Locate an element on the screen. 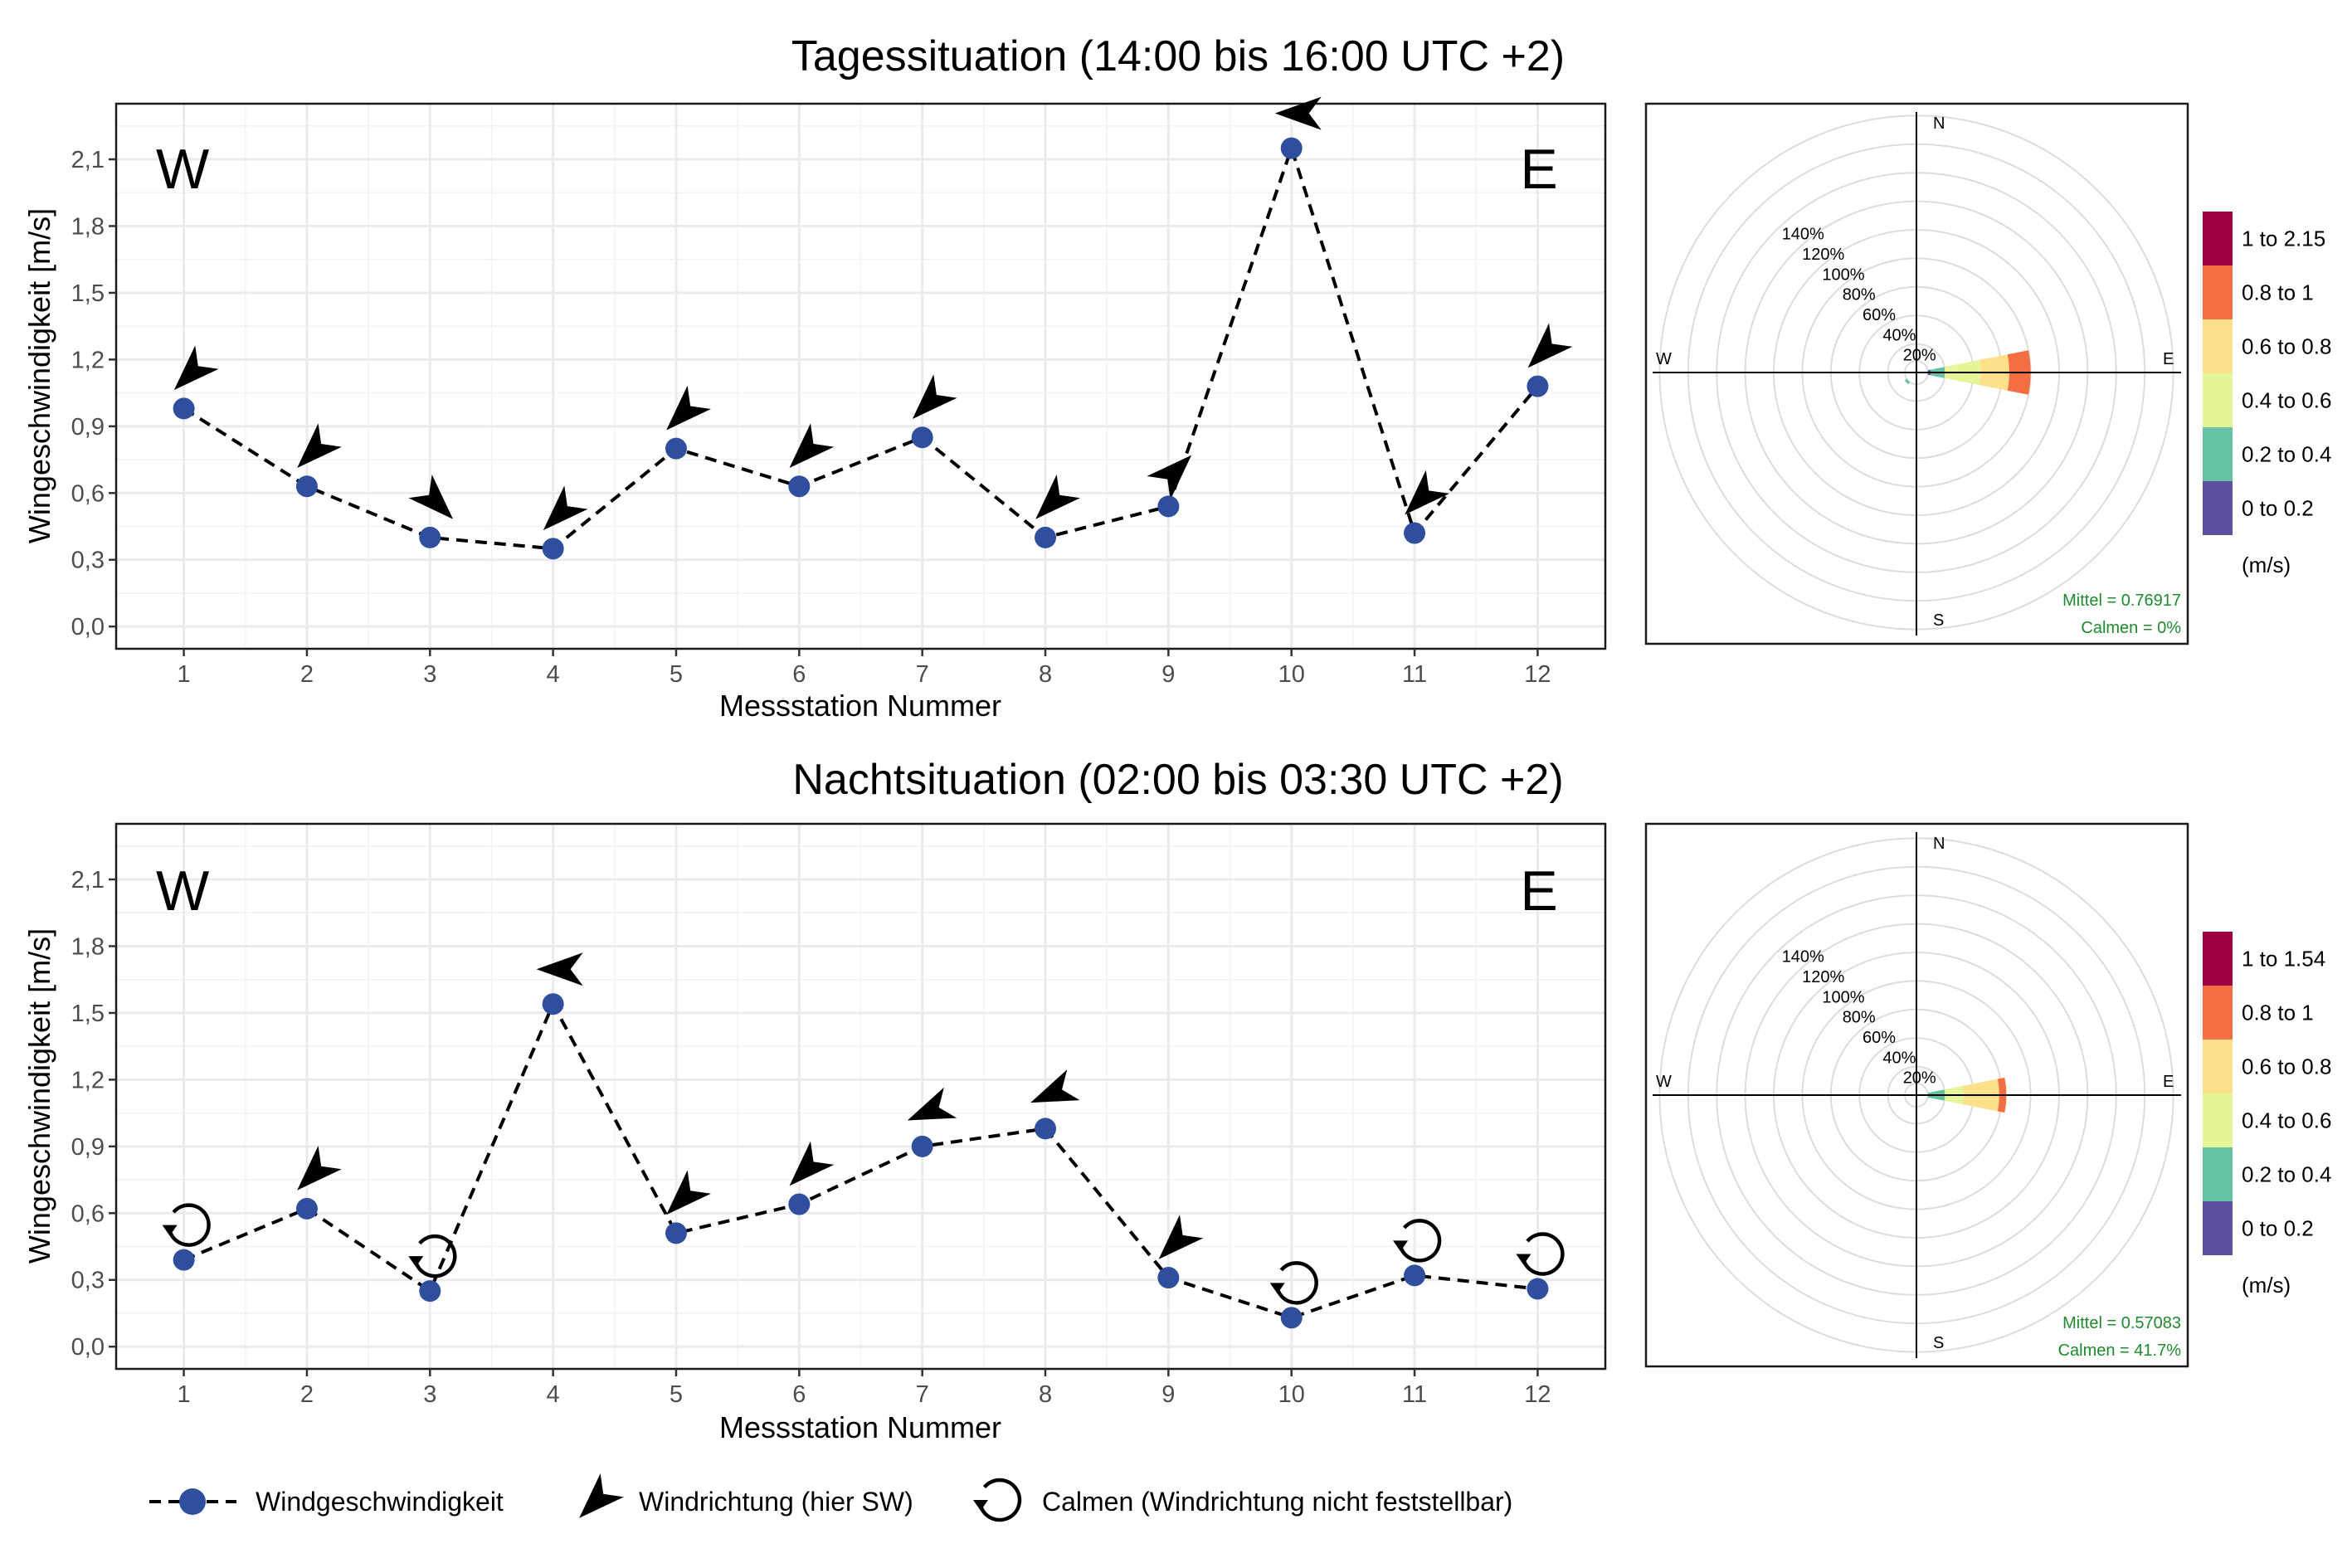 The image size is (2352, 1568). x-tick-label: 8 is located at coordinates (1045, 1394).